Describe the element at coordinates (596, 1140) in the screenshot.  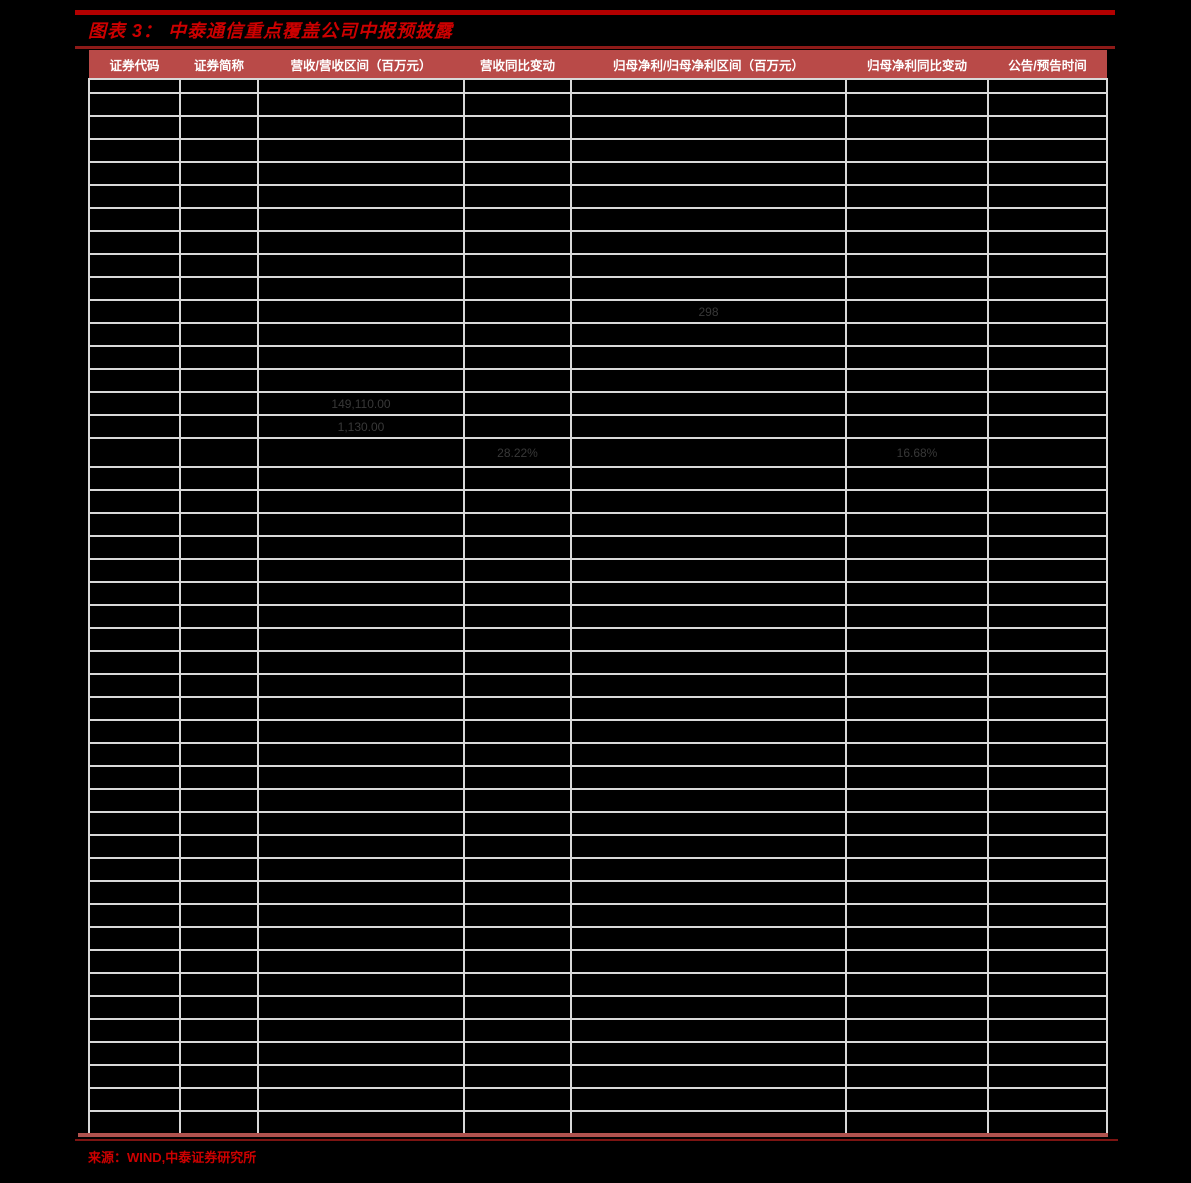
I see `bottom-accent-line` at that location.